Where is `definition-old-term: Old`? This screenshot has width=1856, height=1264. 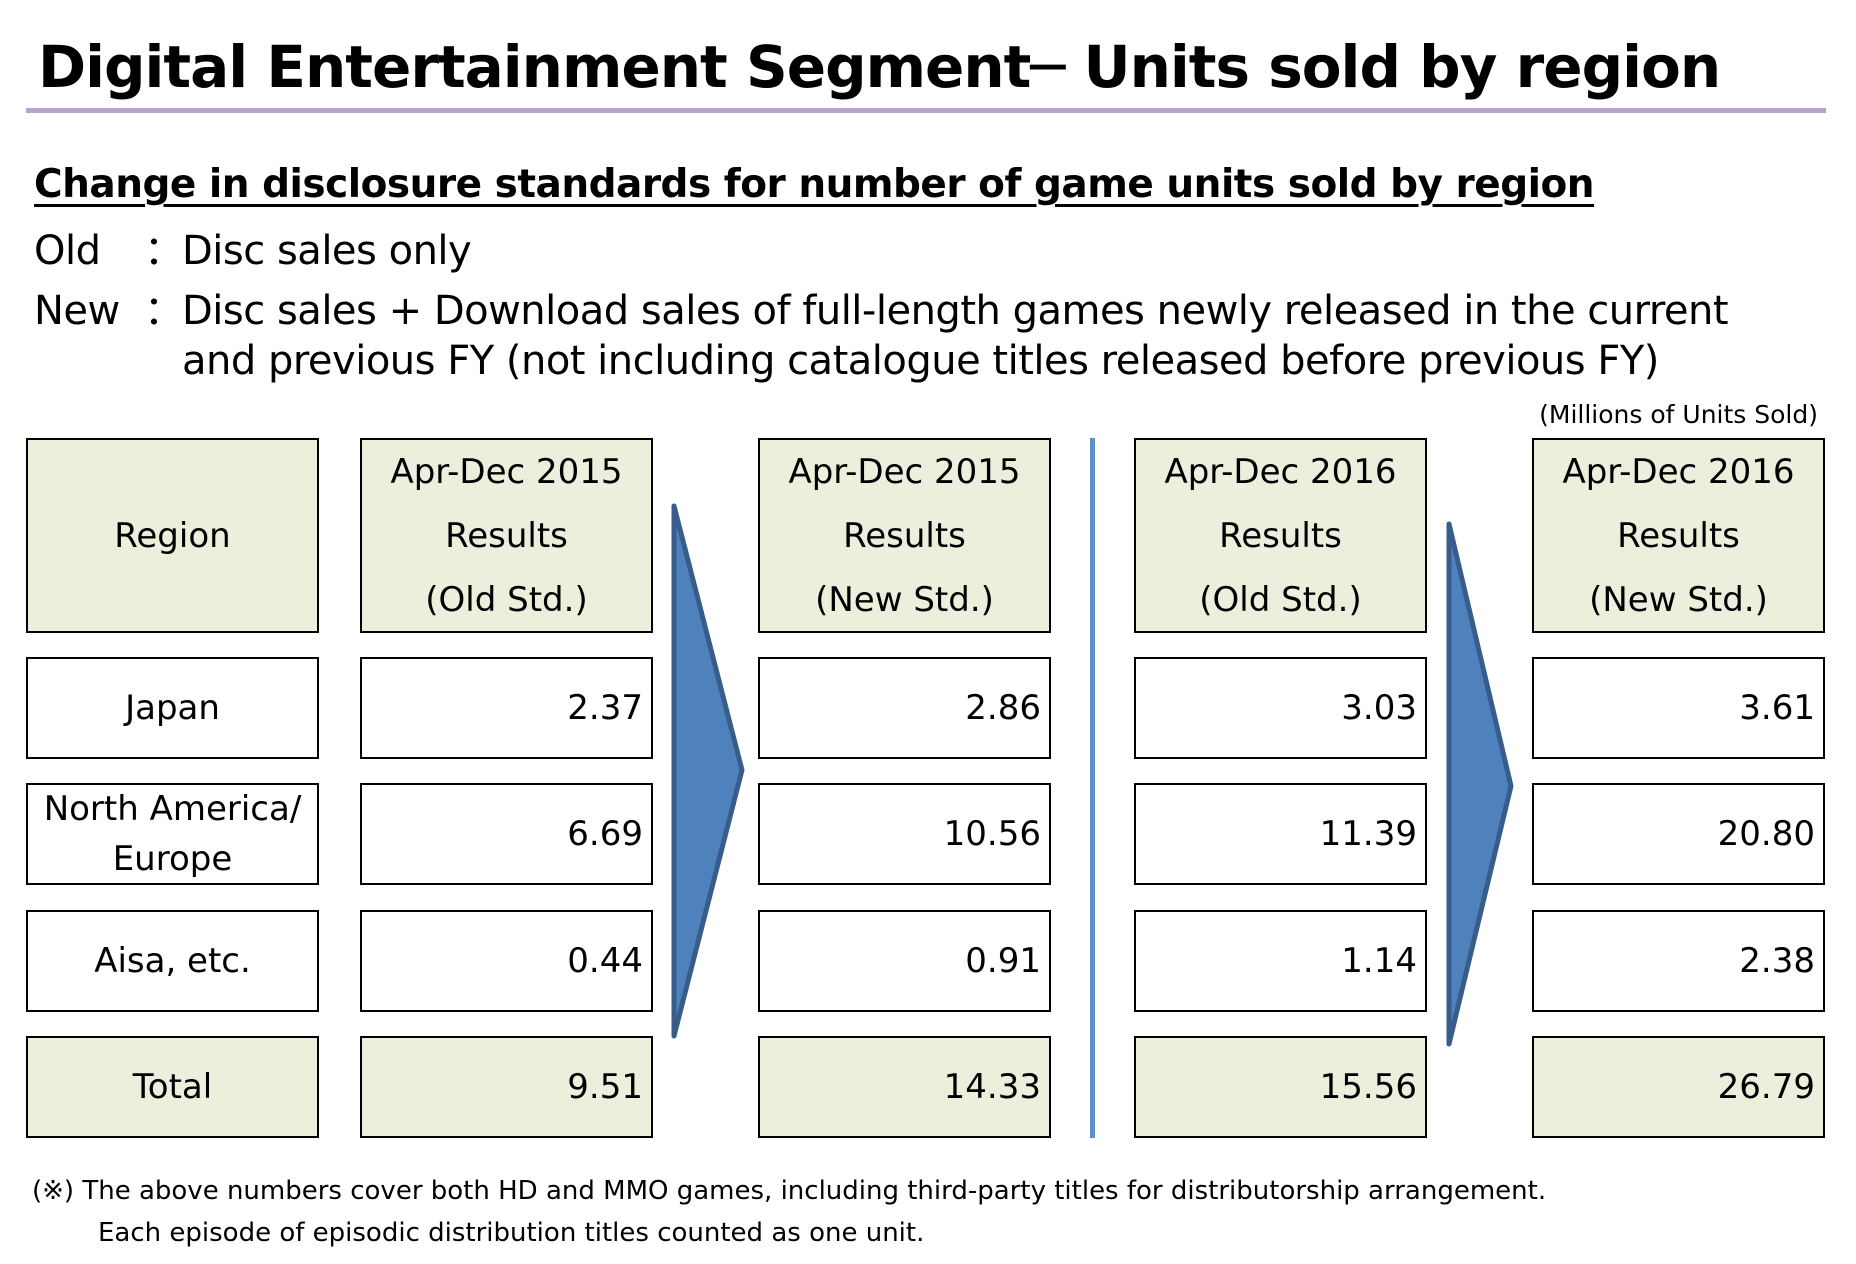 definition-old-term: Old is located at coordinates (67, 251).